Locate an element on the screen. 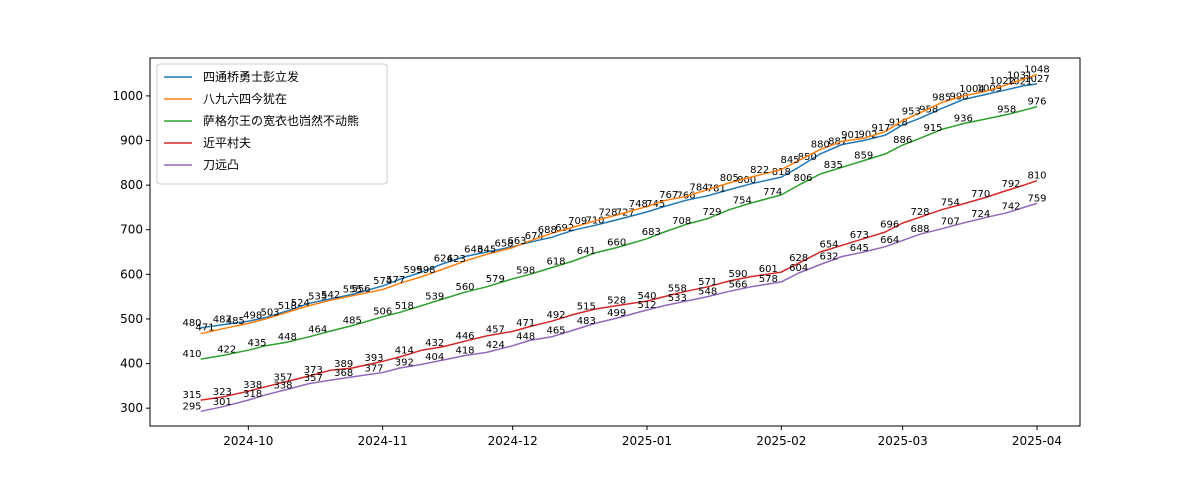 The image size is (1200, 480). data-label: 673 is located at coordinates (859, 235).